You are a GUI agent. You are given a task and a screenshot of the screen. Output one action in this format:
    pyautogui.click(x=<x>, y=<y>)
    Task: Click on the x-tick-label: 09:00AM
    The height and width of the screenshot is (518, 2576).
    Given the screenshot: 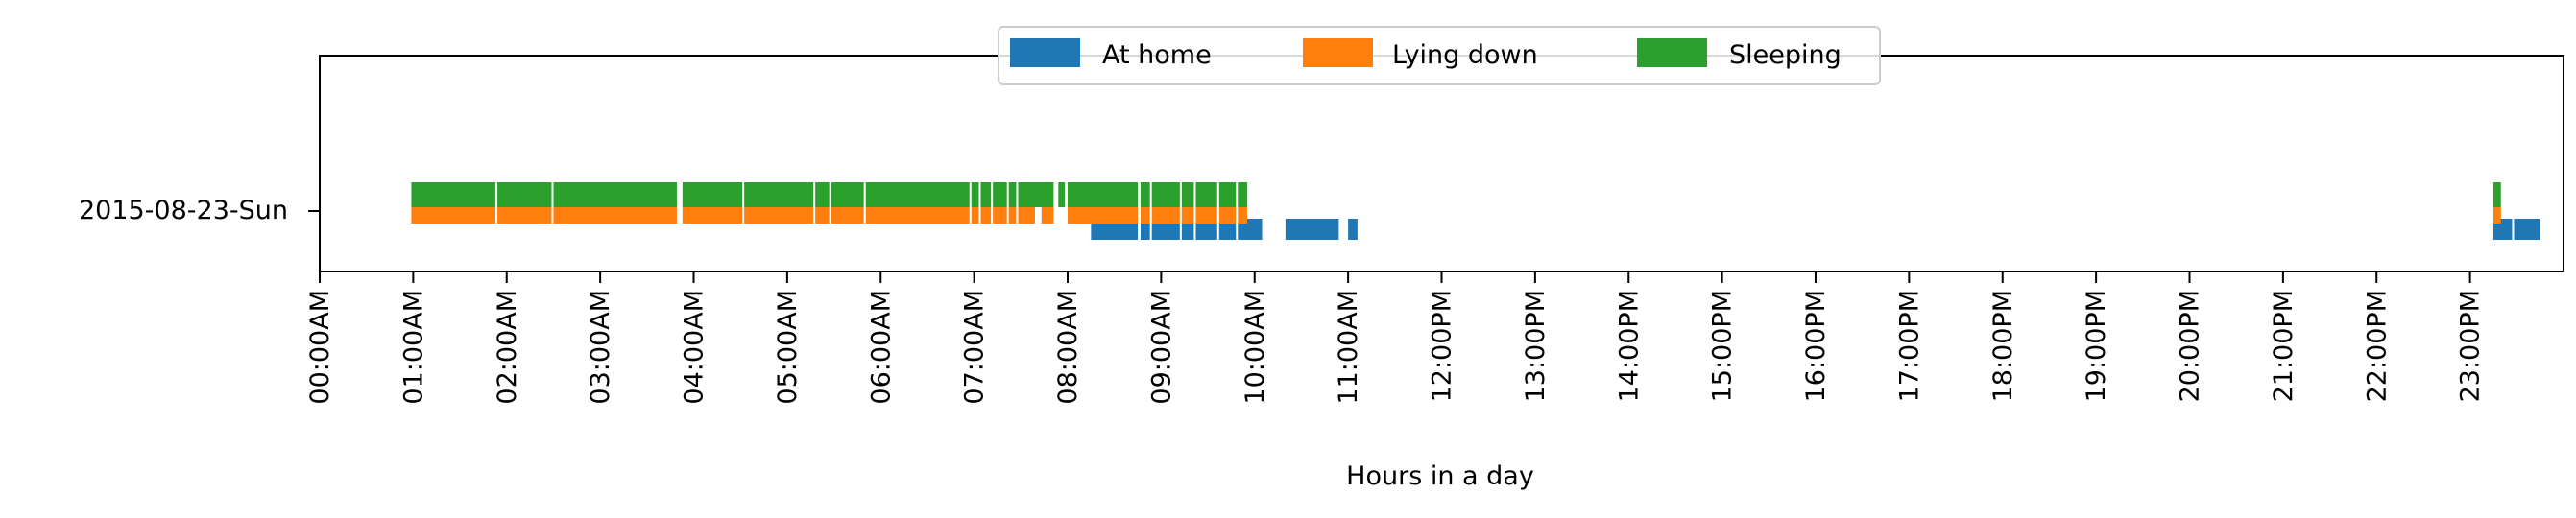 What is the action you would take?
    pyautogui.click(x=1161, y=347)
    